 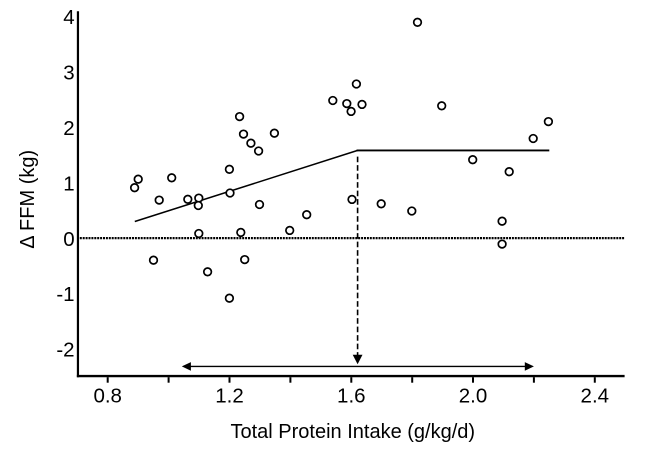 What do you see at coordinates (68, 128) in the screenshot?
I see `svg-text: 2` at bounding box center [68, 128].